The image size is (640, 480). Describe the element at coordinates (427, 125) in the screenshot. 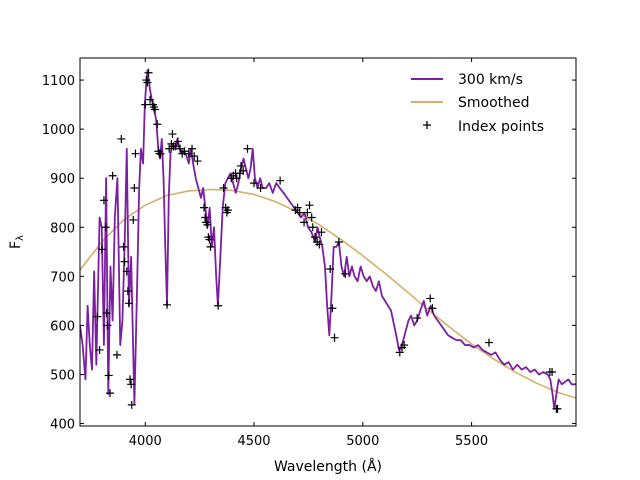

I see `legend-marker-index-points` at that location.